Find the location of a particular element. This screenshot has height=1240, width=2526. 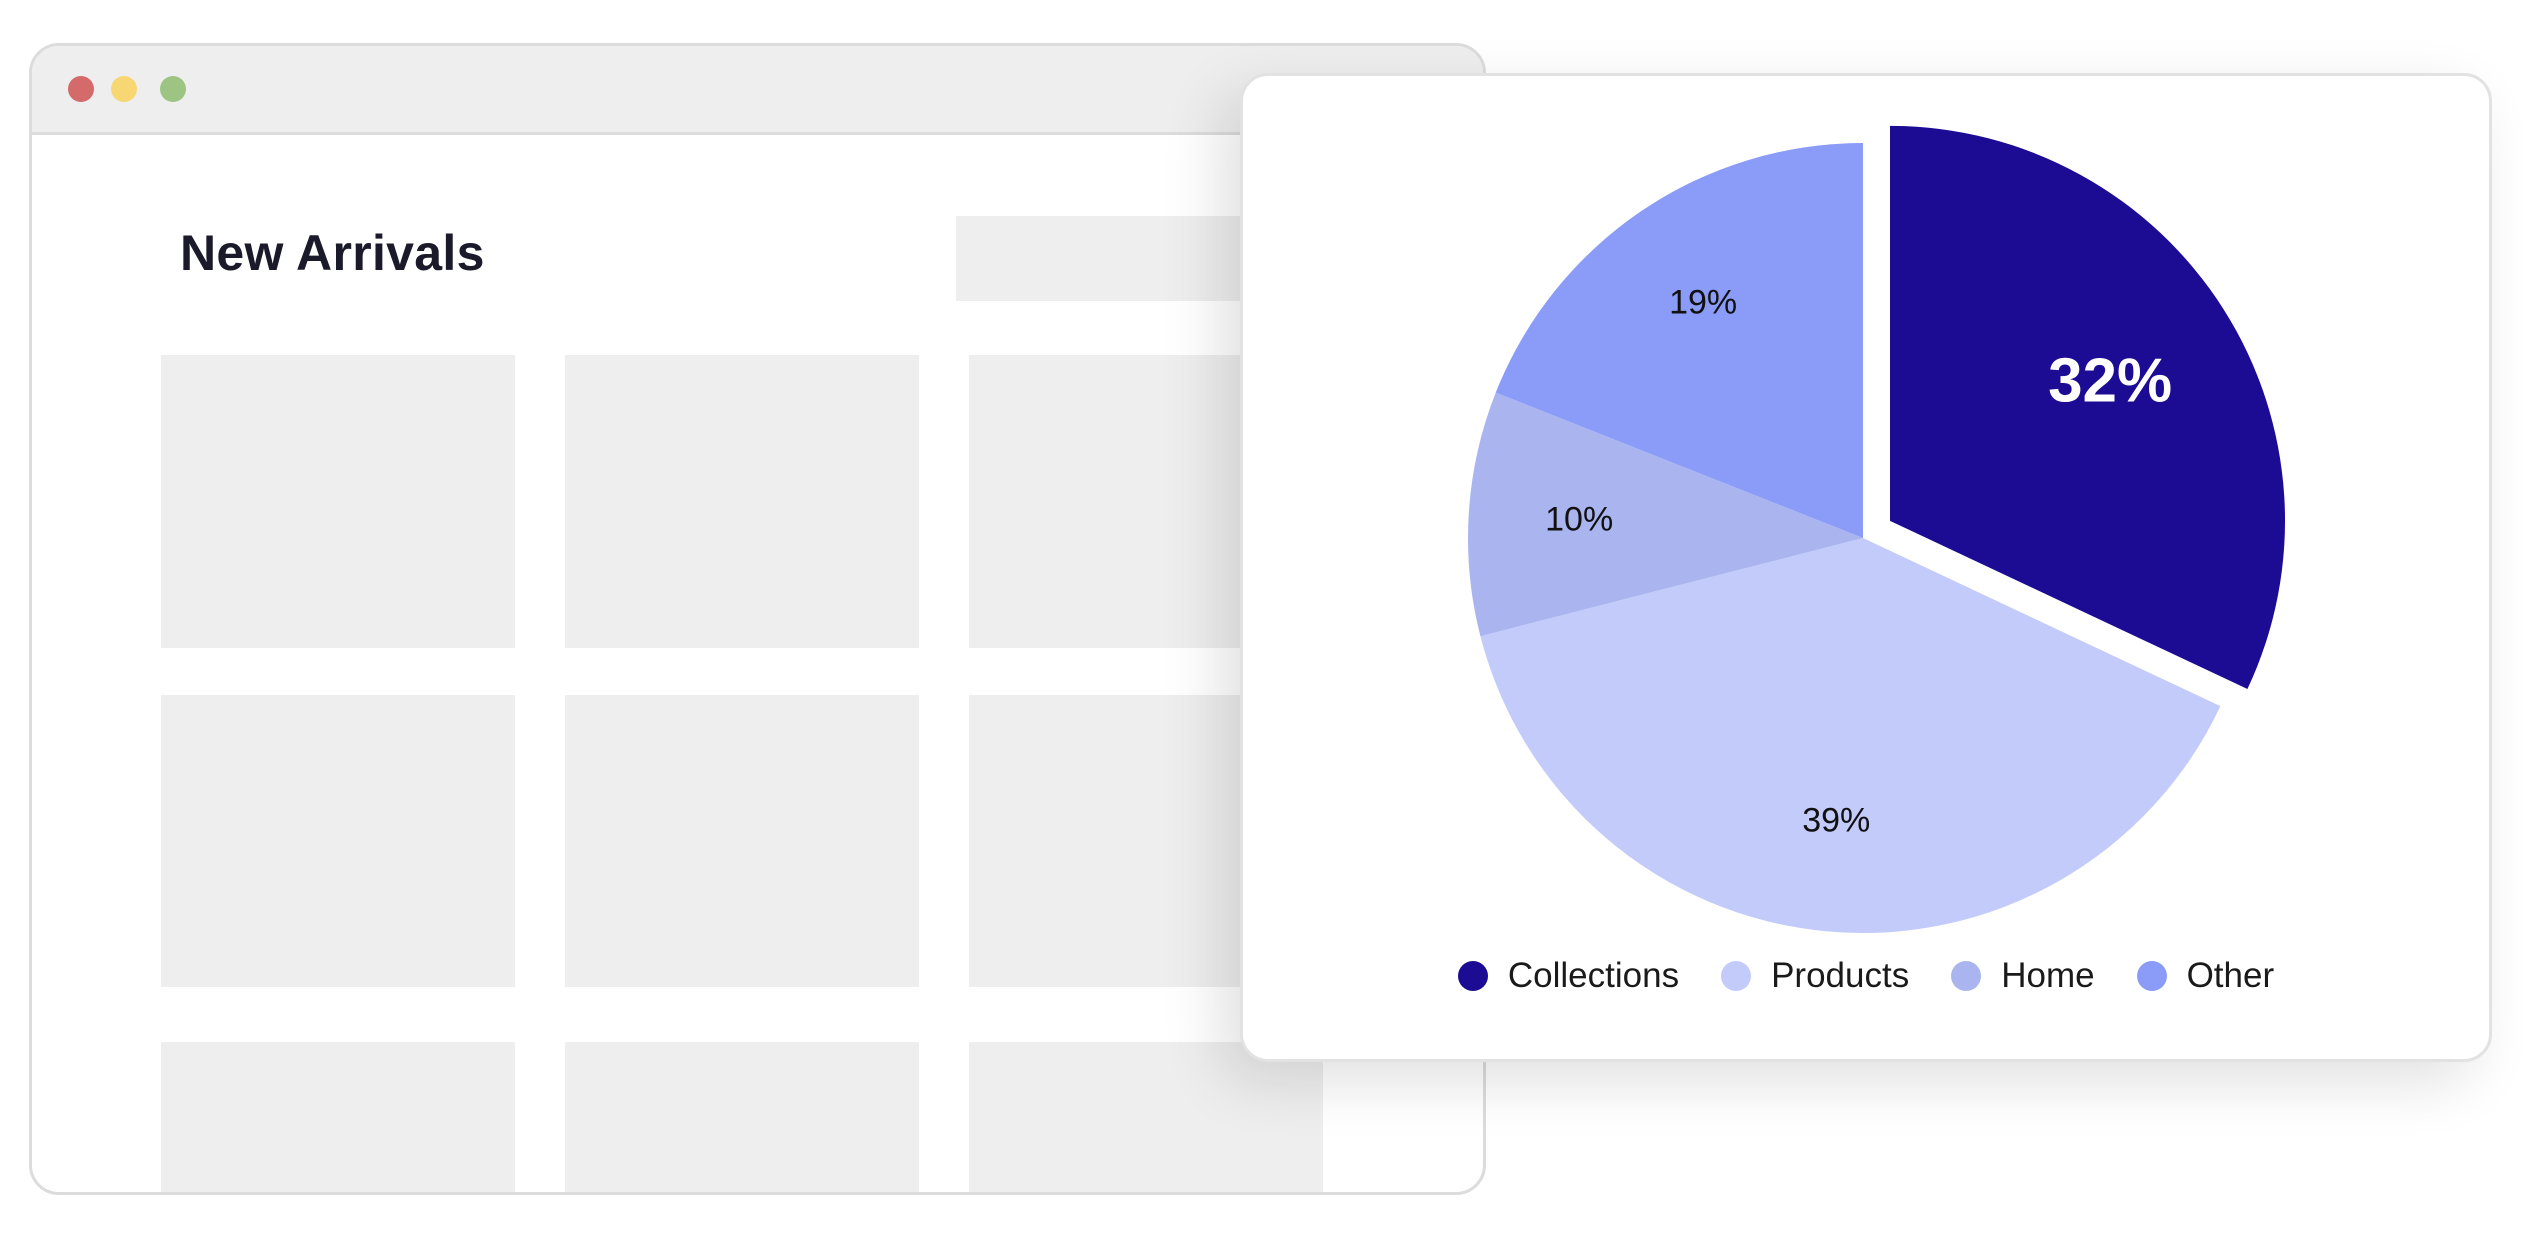

pie-slice-home is located at coordinates (1665, 514).